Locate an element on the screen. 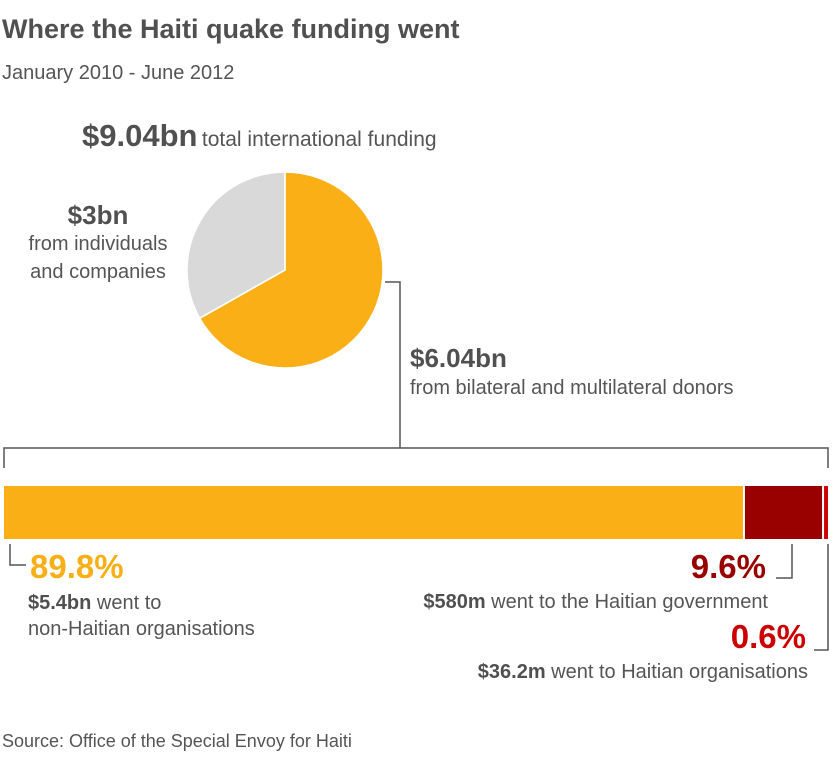  chart-subtitle: January 2010 - June 2012 is located at coordinates (118, 73).